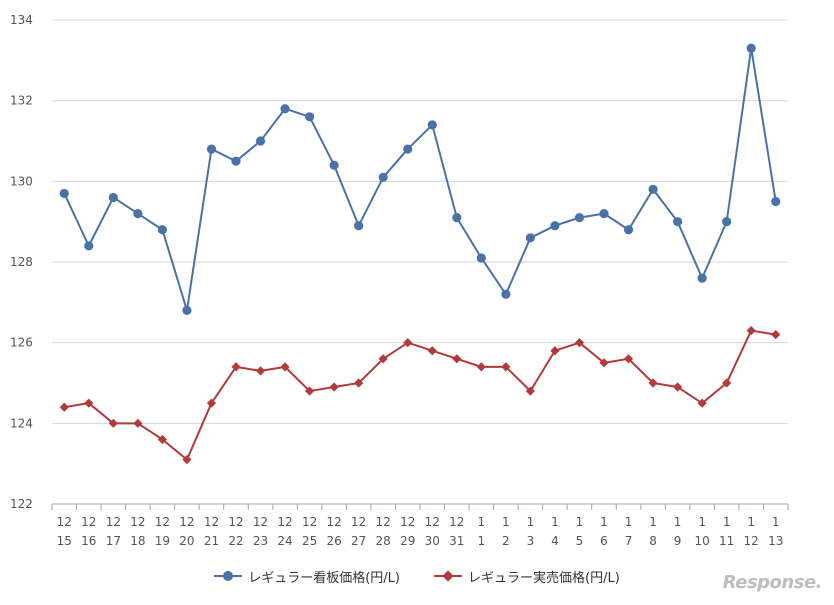 This screenshot has width=834, height=605. I want to click on y-axis: 122 124 126 128 130 132 134, so click(21, 262).